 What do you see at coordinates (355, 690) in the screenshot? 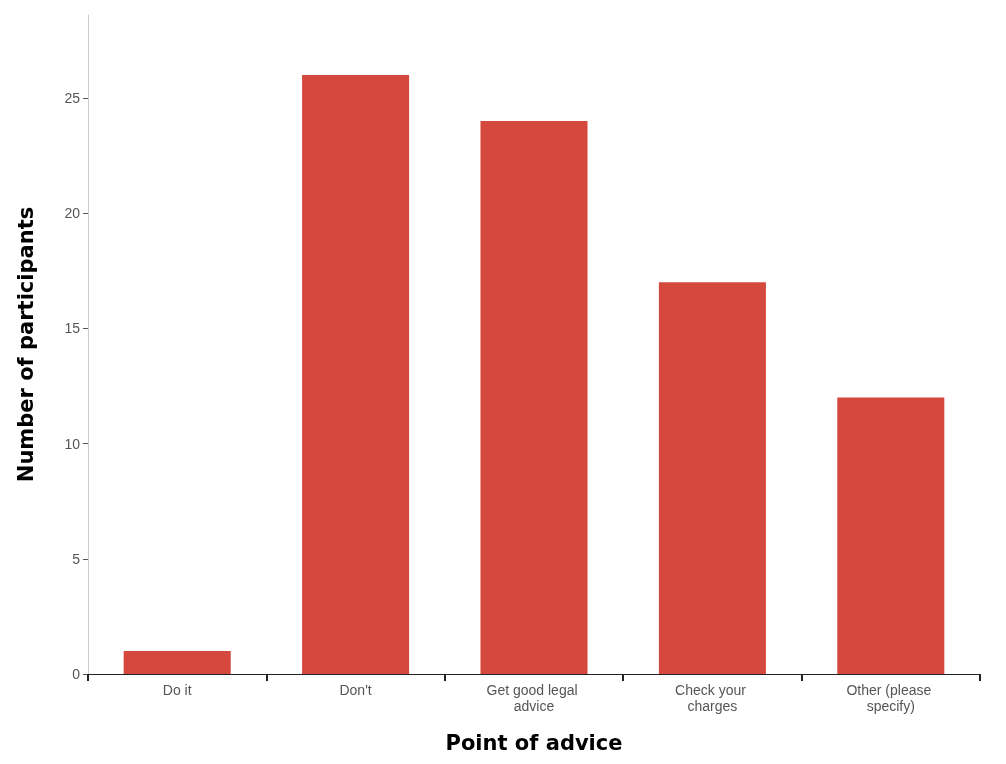
I see `x-tick-label: Don't` at bounding box center [355, 690].